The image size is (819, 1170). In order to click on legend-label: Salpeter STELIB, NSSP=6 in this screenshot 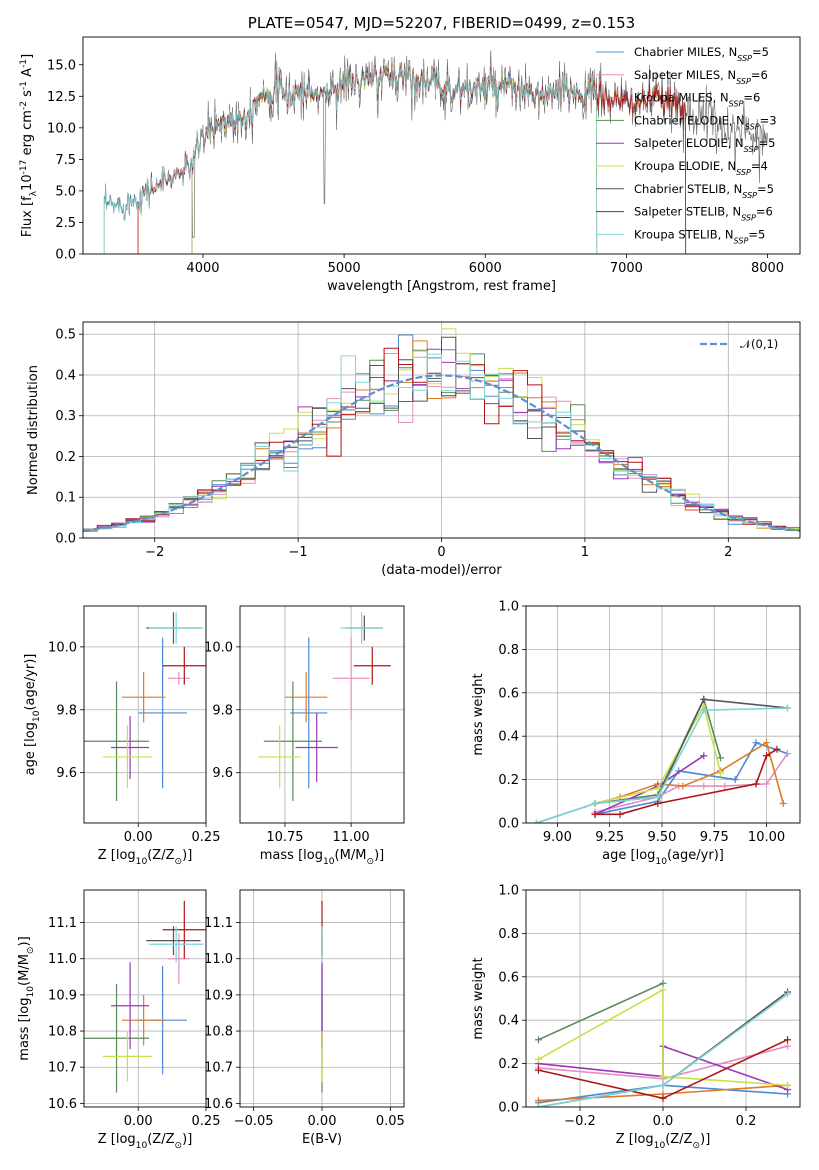, I will do `click(703, 214)`.